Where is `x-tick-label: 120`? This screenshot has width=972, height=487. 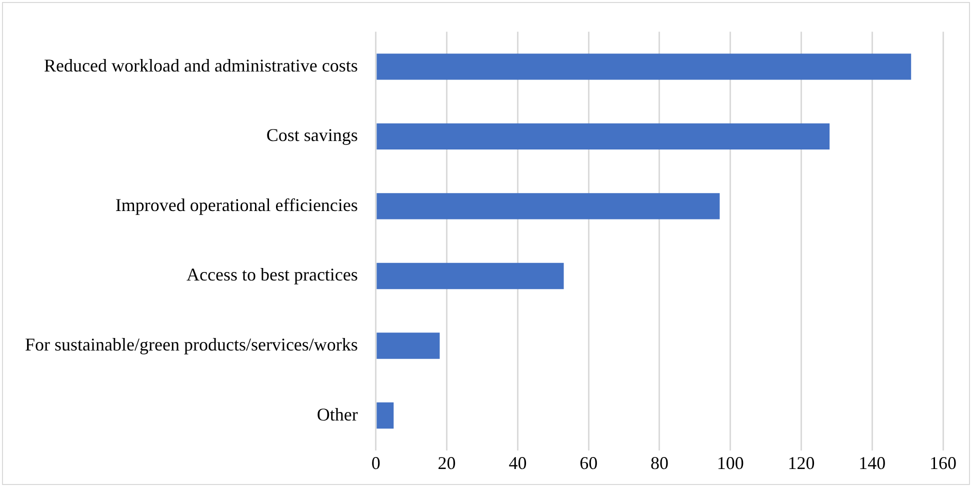
x-tick-label: 120 is located at coordinates (801, 462).